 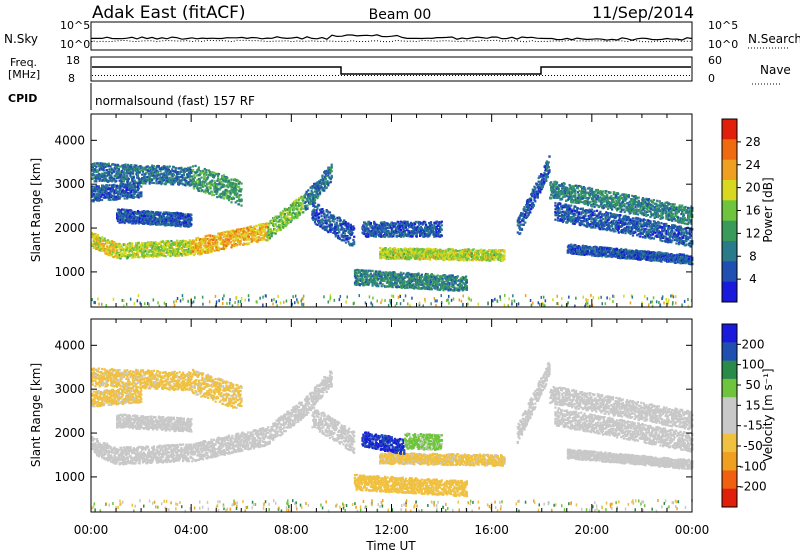 I want to click on noise-sky-label: N.Sky, so click(x=21, y=39).